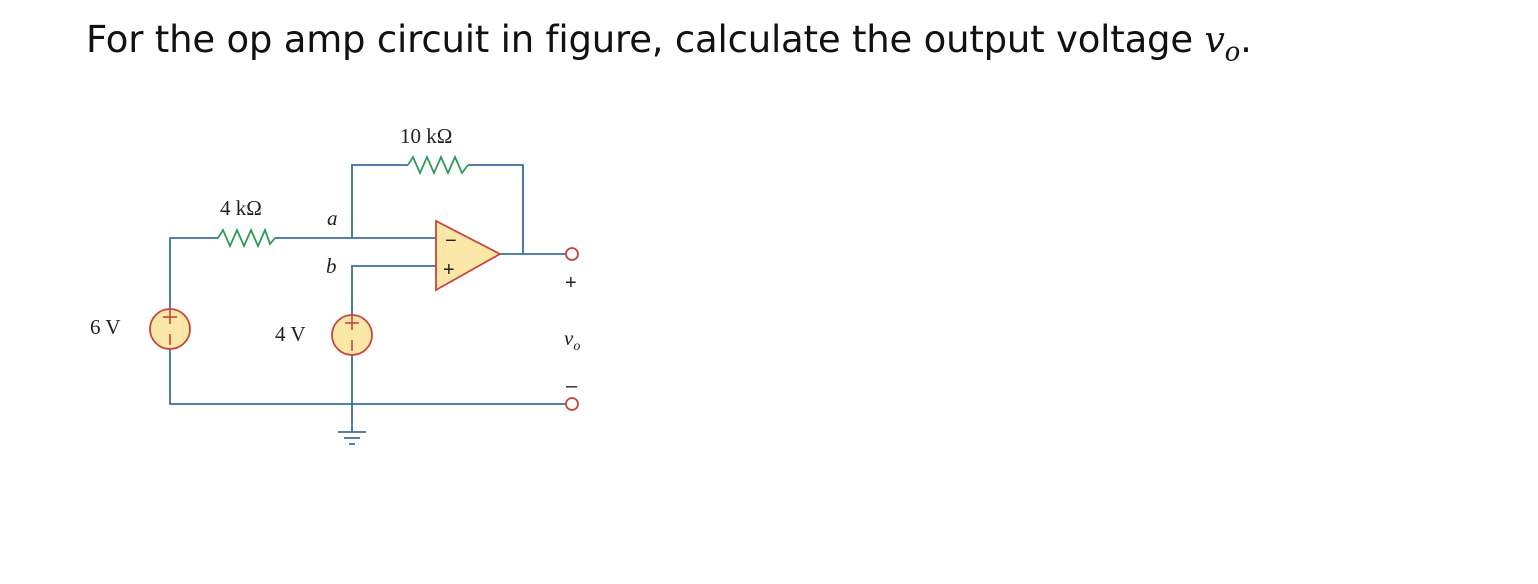 This screenshot has height=584, width=1538. What do you see at coordinates (1214, 40) in the screenshot?
I see `question-variable: v` at bounding box center [1214, 40].